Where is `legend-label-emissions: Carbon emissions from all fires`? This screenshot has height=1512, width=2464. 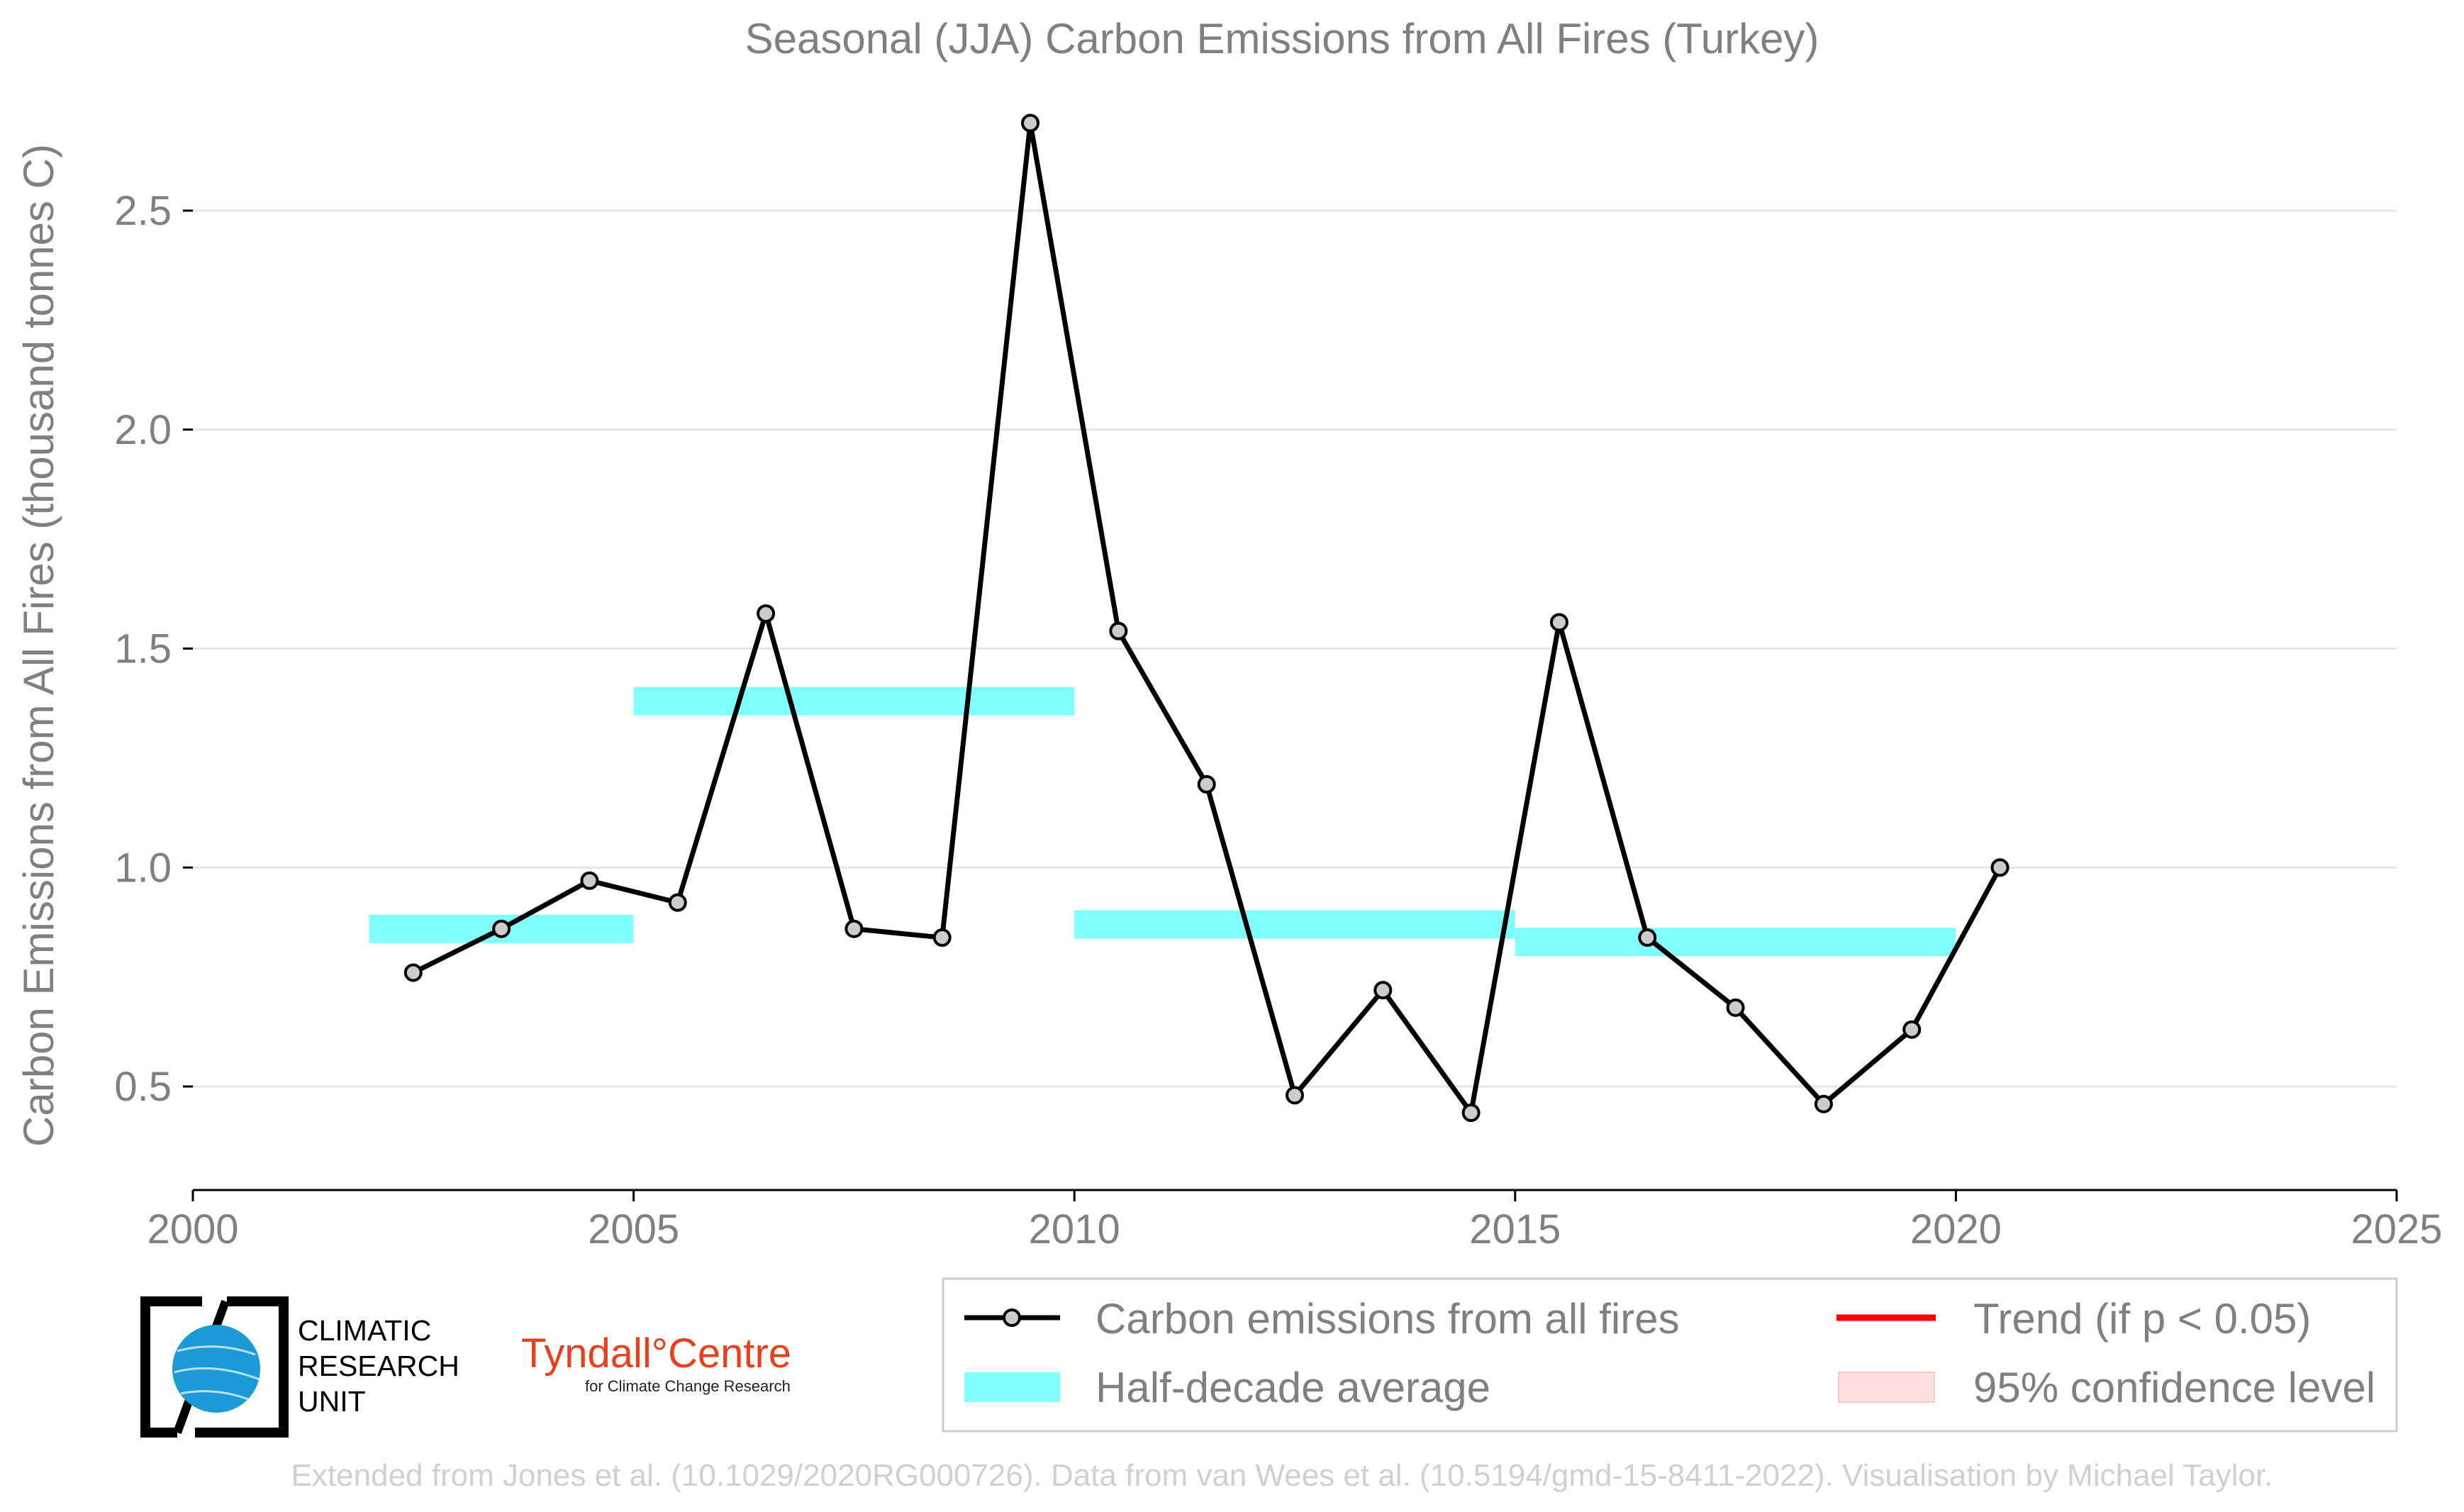 legend-label-emissions: Carbon emissions from all fires is located at coordinates (1388, 1319).